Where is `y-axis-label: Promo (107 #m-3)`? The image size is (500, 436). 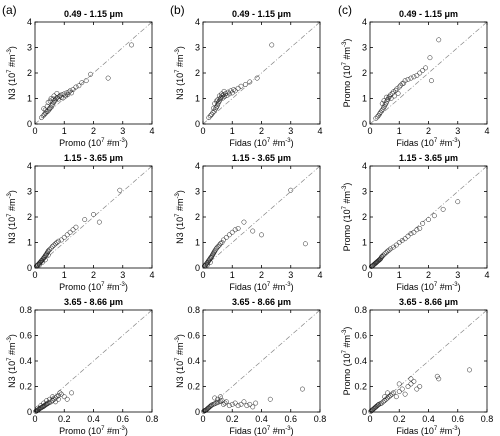 y-axis-label: Promo (107 #m-3) is located at coordinates (347, 73).